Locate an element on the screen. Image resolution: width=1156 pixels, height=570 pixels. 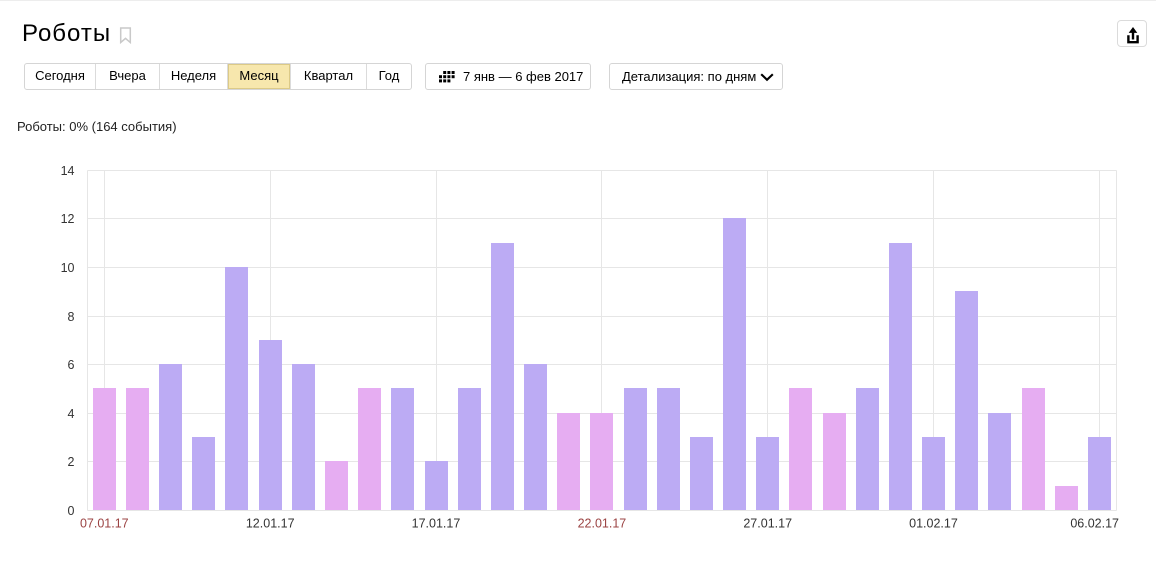
svg-text: 4 is located at coordinates (71, 414).